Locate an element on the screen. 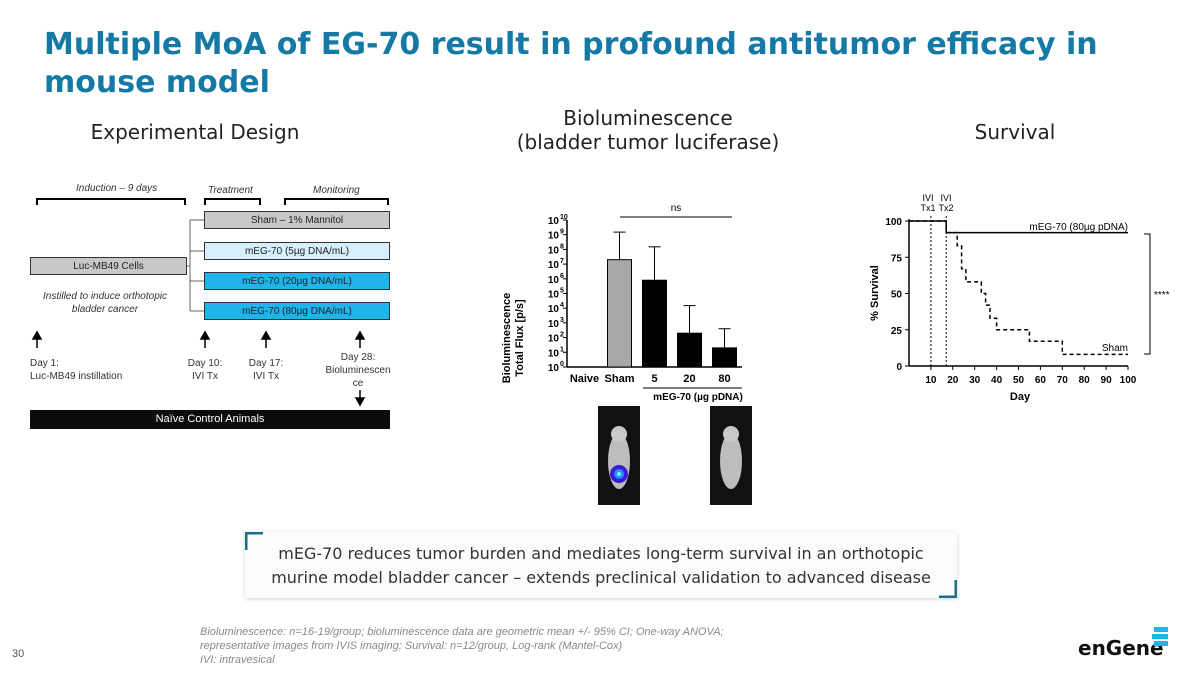  ivis-image-treated is located at coordinates (731, 455).